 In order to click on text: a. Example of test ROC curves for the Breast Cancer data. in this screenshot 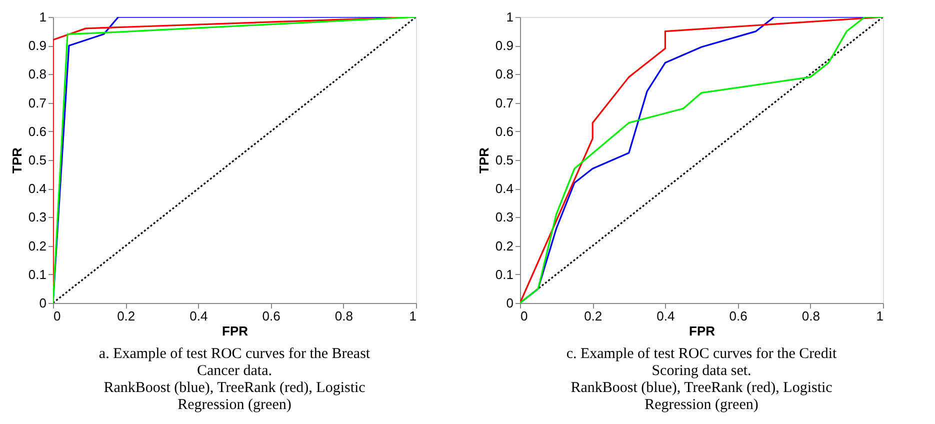, I will do `click(234, 362)`.